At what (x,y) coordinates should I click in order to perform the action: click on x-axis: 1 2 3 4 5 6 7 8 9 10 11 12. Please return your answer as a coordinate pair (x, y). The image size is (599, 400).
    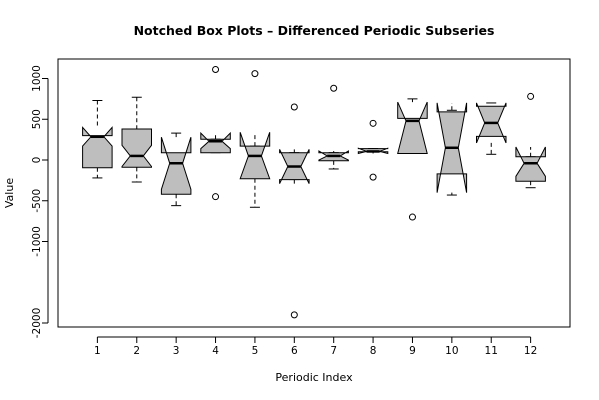
    Looking at the image, I should click on (315, 346).